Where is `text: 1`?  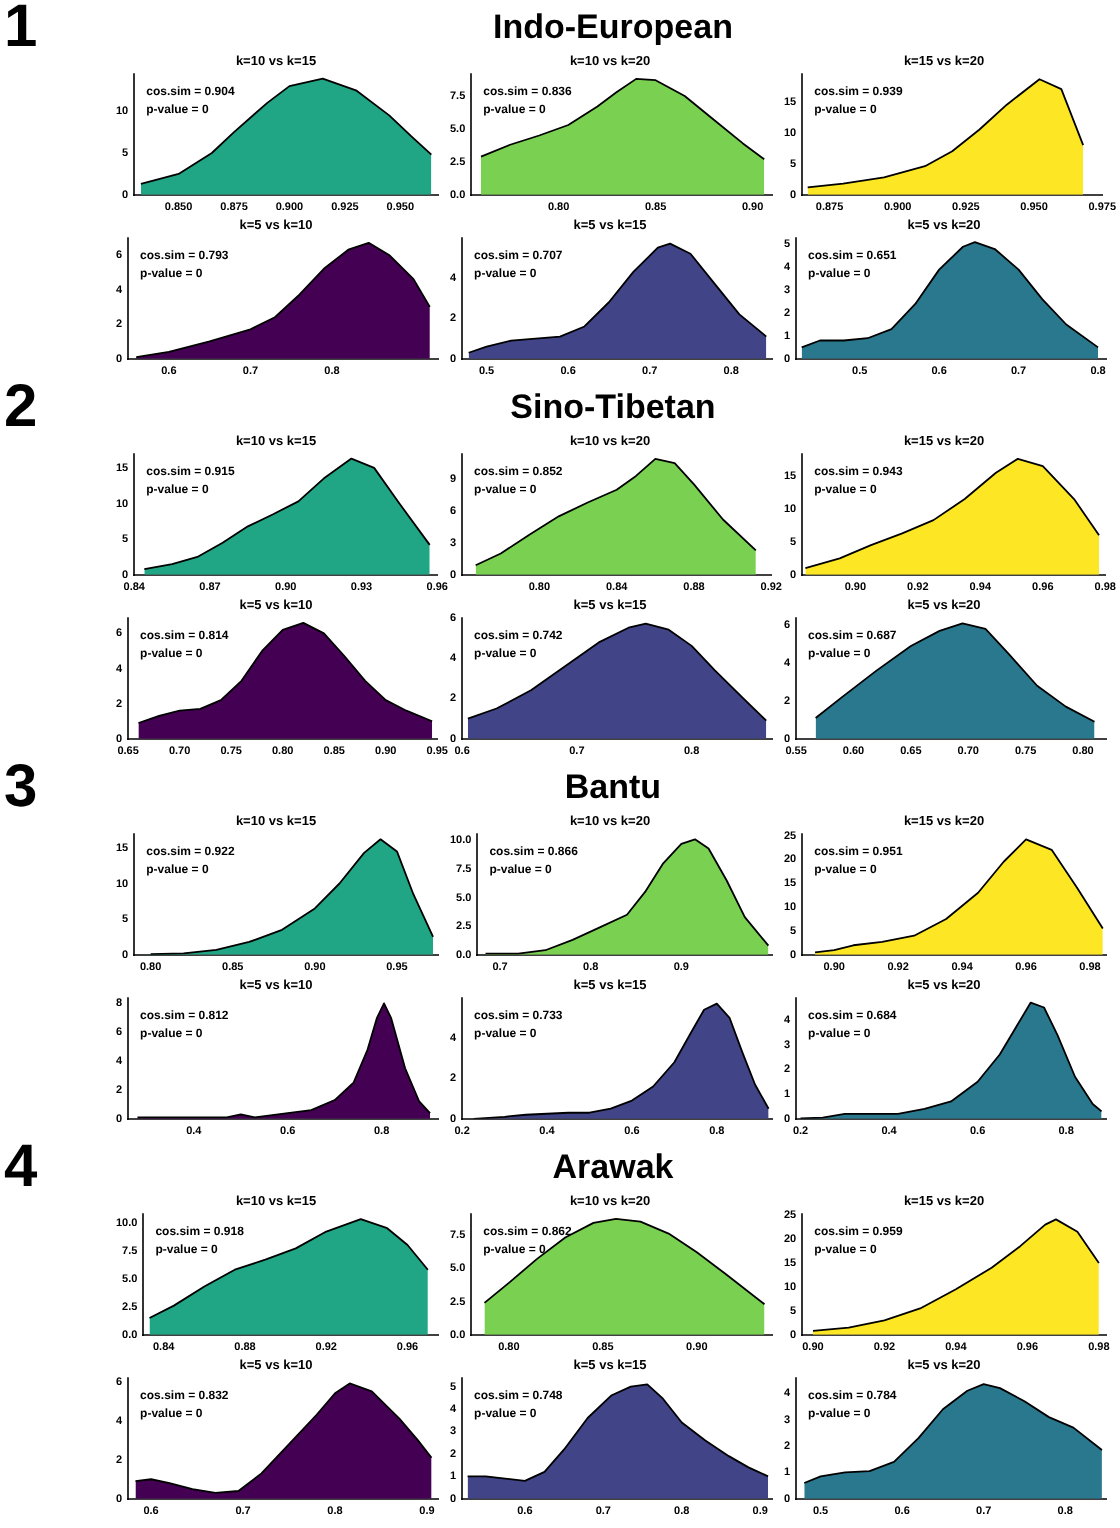 text: 1 is located at coordinates (21, 30).